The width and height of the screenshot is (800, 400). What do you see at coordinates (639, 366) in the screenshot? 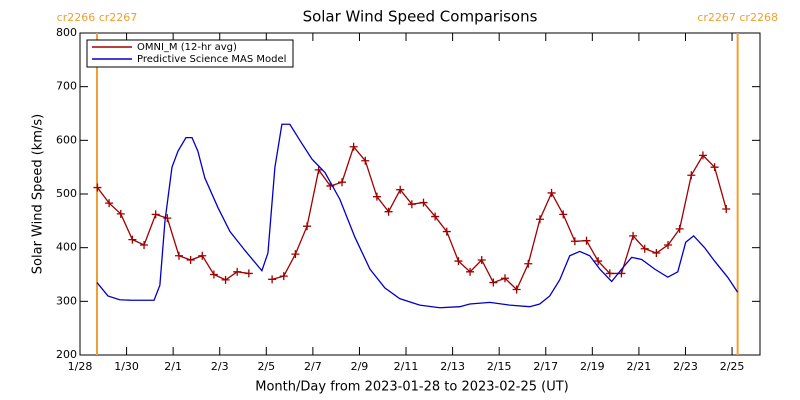
I see `x-tick-label: 2/21` at bounding box center [639, 366].